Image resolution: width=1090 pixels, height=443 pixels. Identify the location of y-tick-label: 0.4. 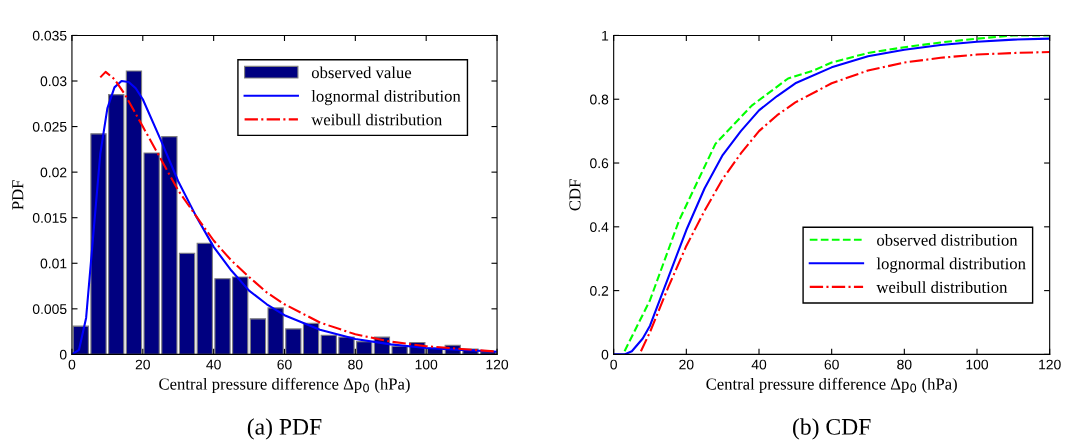
(599, 227).